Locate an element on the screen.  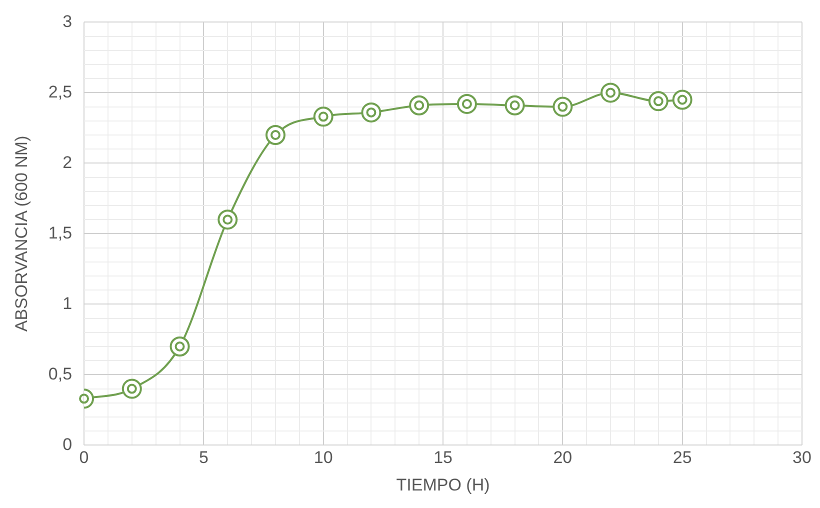
x-tick-label: 30 is located at coordinates (802, 458).